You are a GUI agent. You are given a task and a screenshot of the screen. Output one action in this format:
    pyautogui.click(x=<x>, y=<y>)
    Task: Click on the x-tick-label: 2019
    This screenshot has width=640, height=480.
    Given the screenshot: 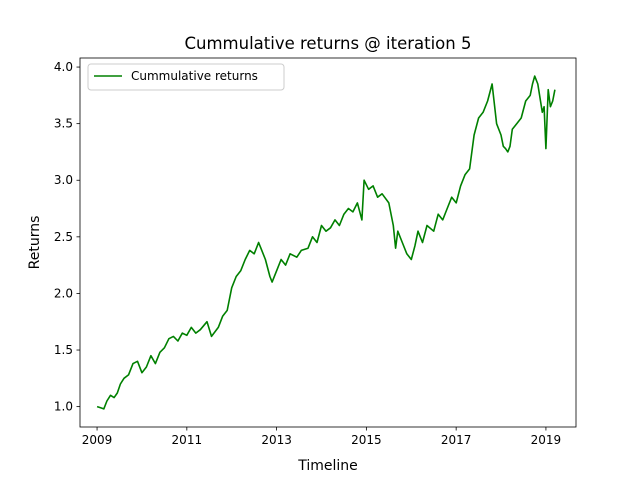 What is the action you would take?
    pyautogui.click(x=546, y=440)
    